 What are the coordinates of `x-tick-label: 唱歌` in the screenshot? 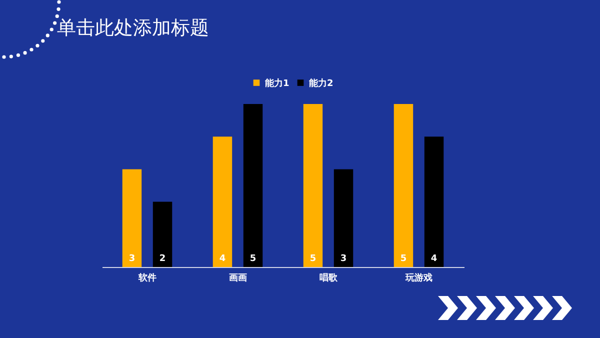 It's located at (328, 278).